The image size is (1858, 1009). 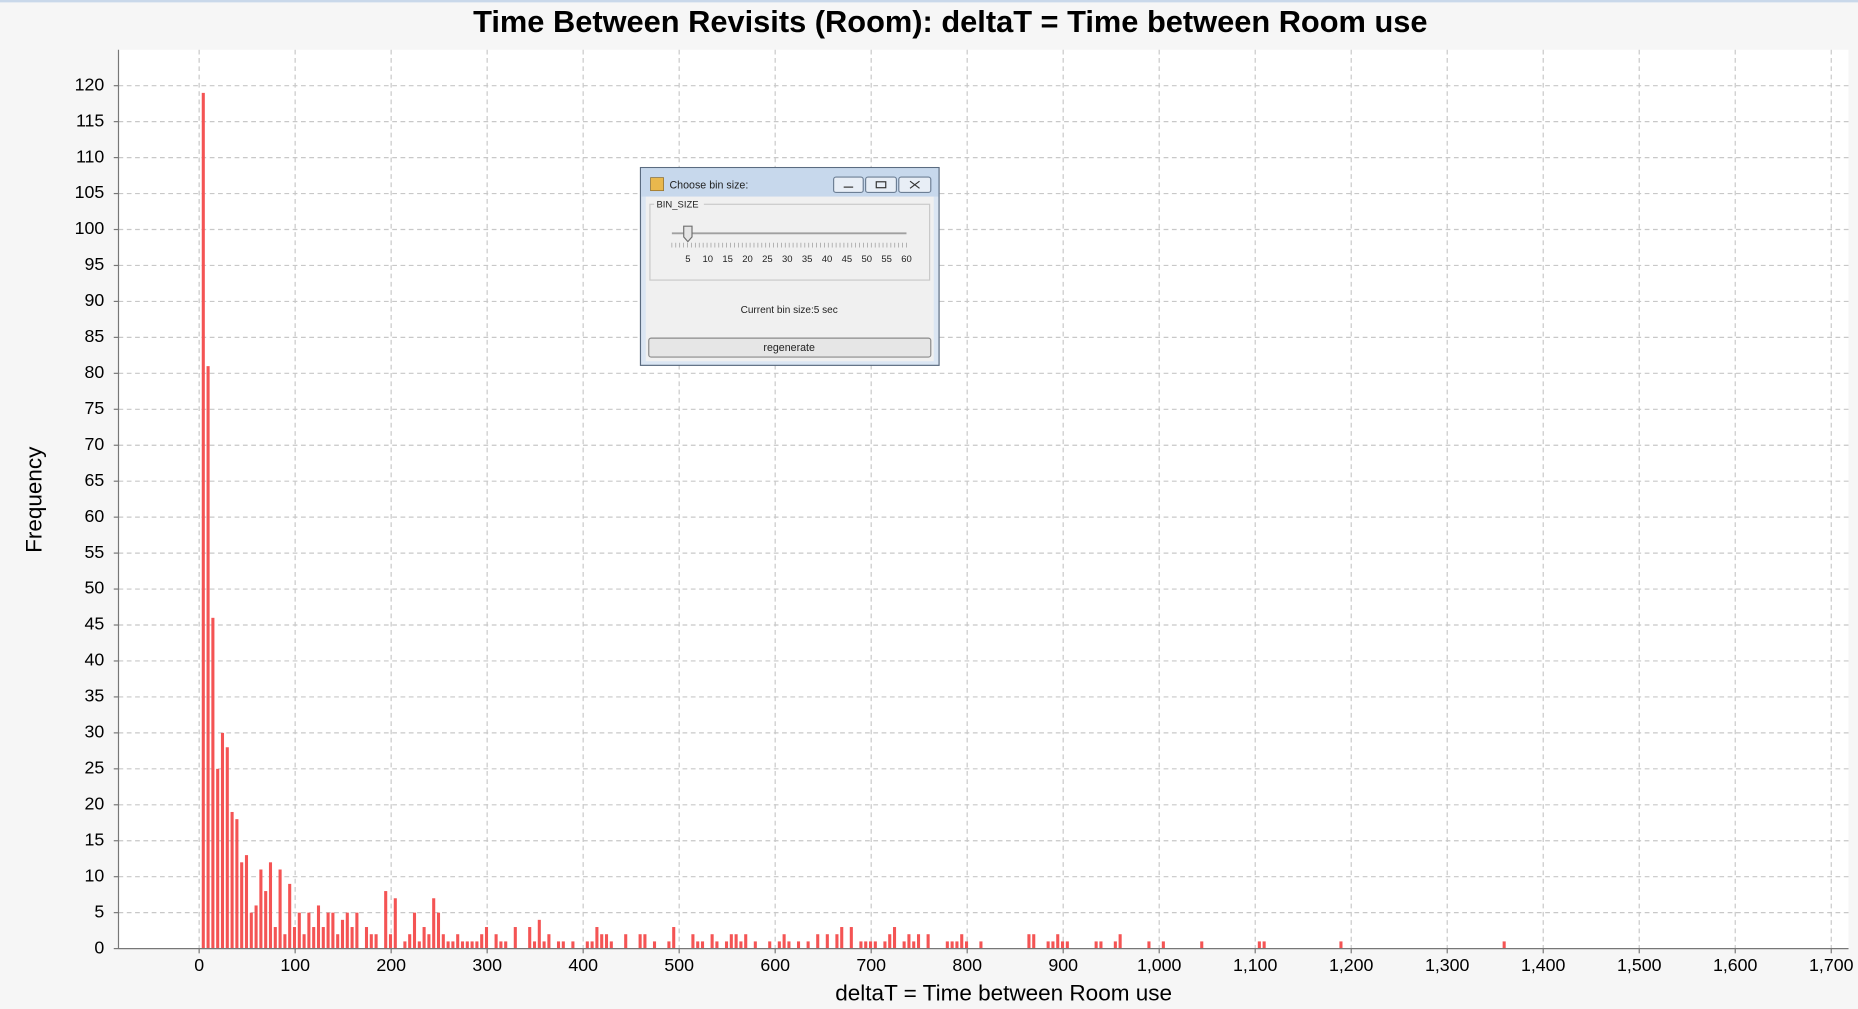 What do you see at coordinates (95, 732) in the screenshot?
I see `y-tick-label: 30` at bounding box center [95, 732].